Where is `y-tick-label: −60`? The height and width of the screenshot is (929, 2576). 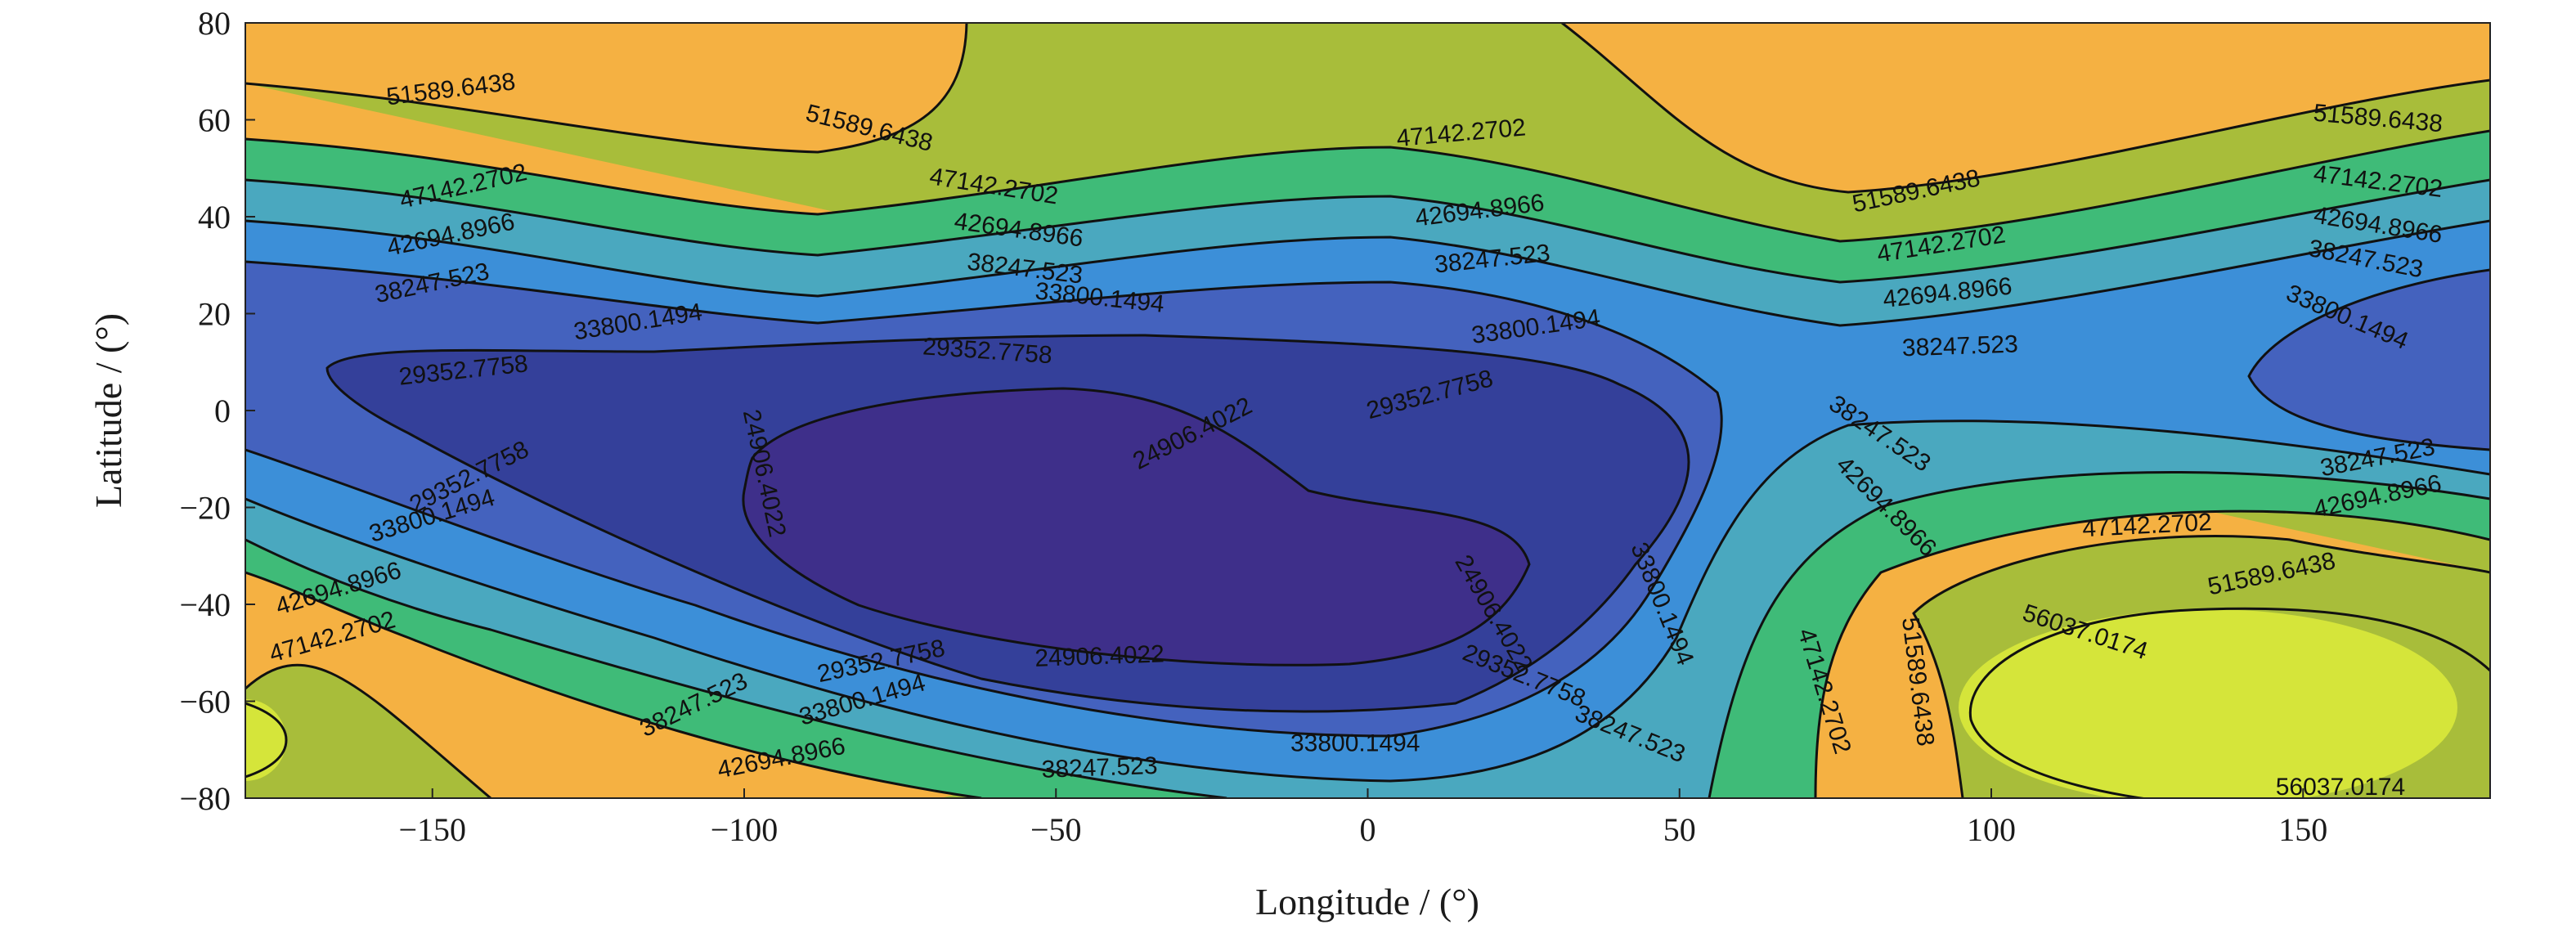
y-tick-label: −60 is located at coordinates (205, 702).